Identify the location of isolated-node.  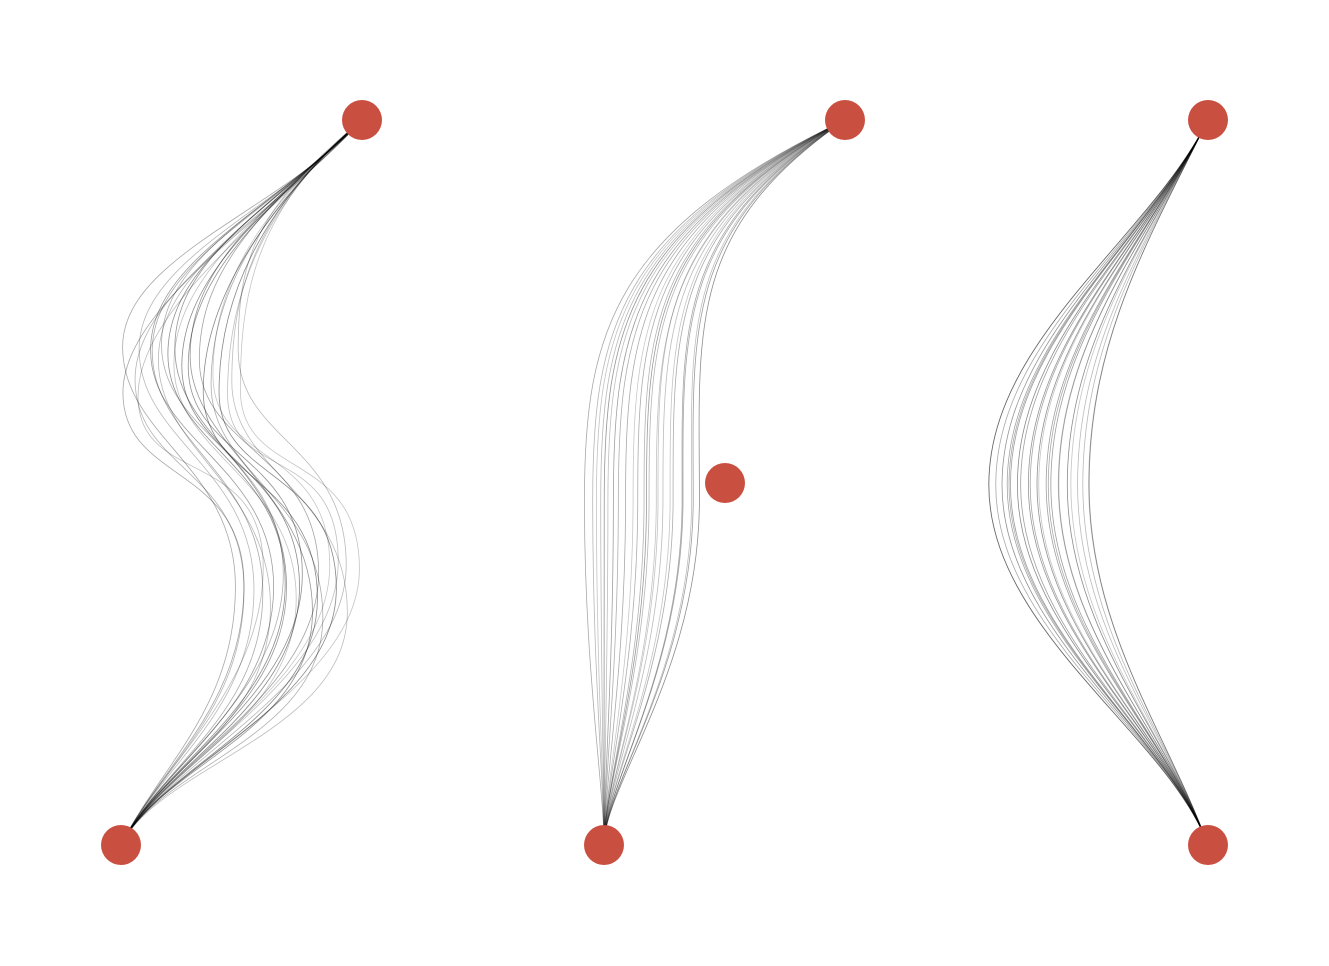
(725, 483).